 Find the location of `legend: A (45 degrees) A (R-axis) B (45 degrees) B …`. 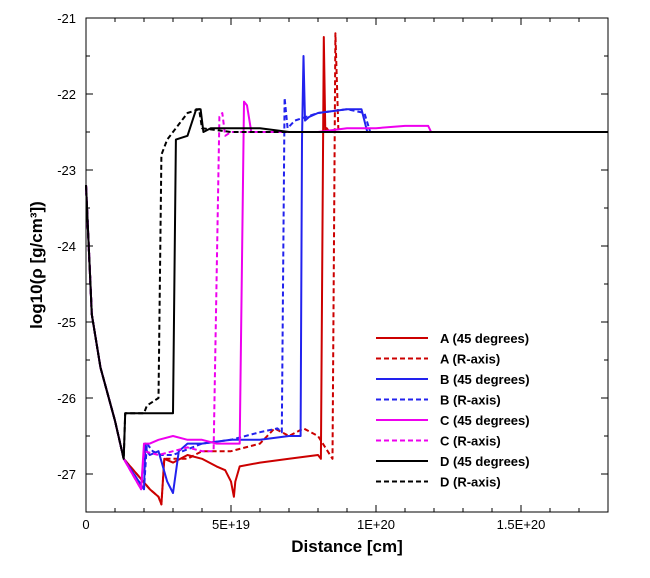

legend: A (45 degrees) A (R-axis) B (45 degrees) B … is located at coordinates (453, 410).